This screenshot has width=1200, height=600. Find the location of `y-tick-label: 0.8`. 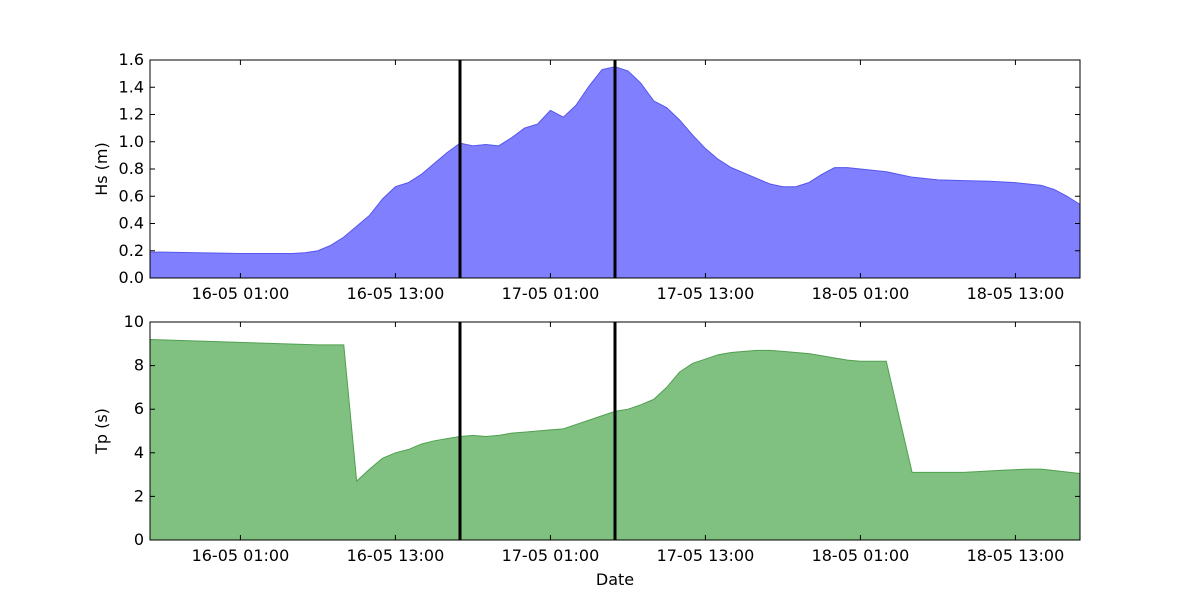

y-tick-label: 0.8 is located at coordinates (131, 168).